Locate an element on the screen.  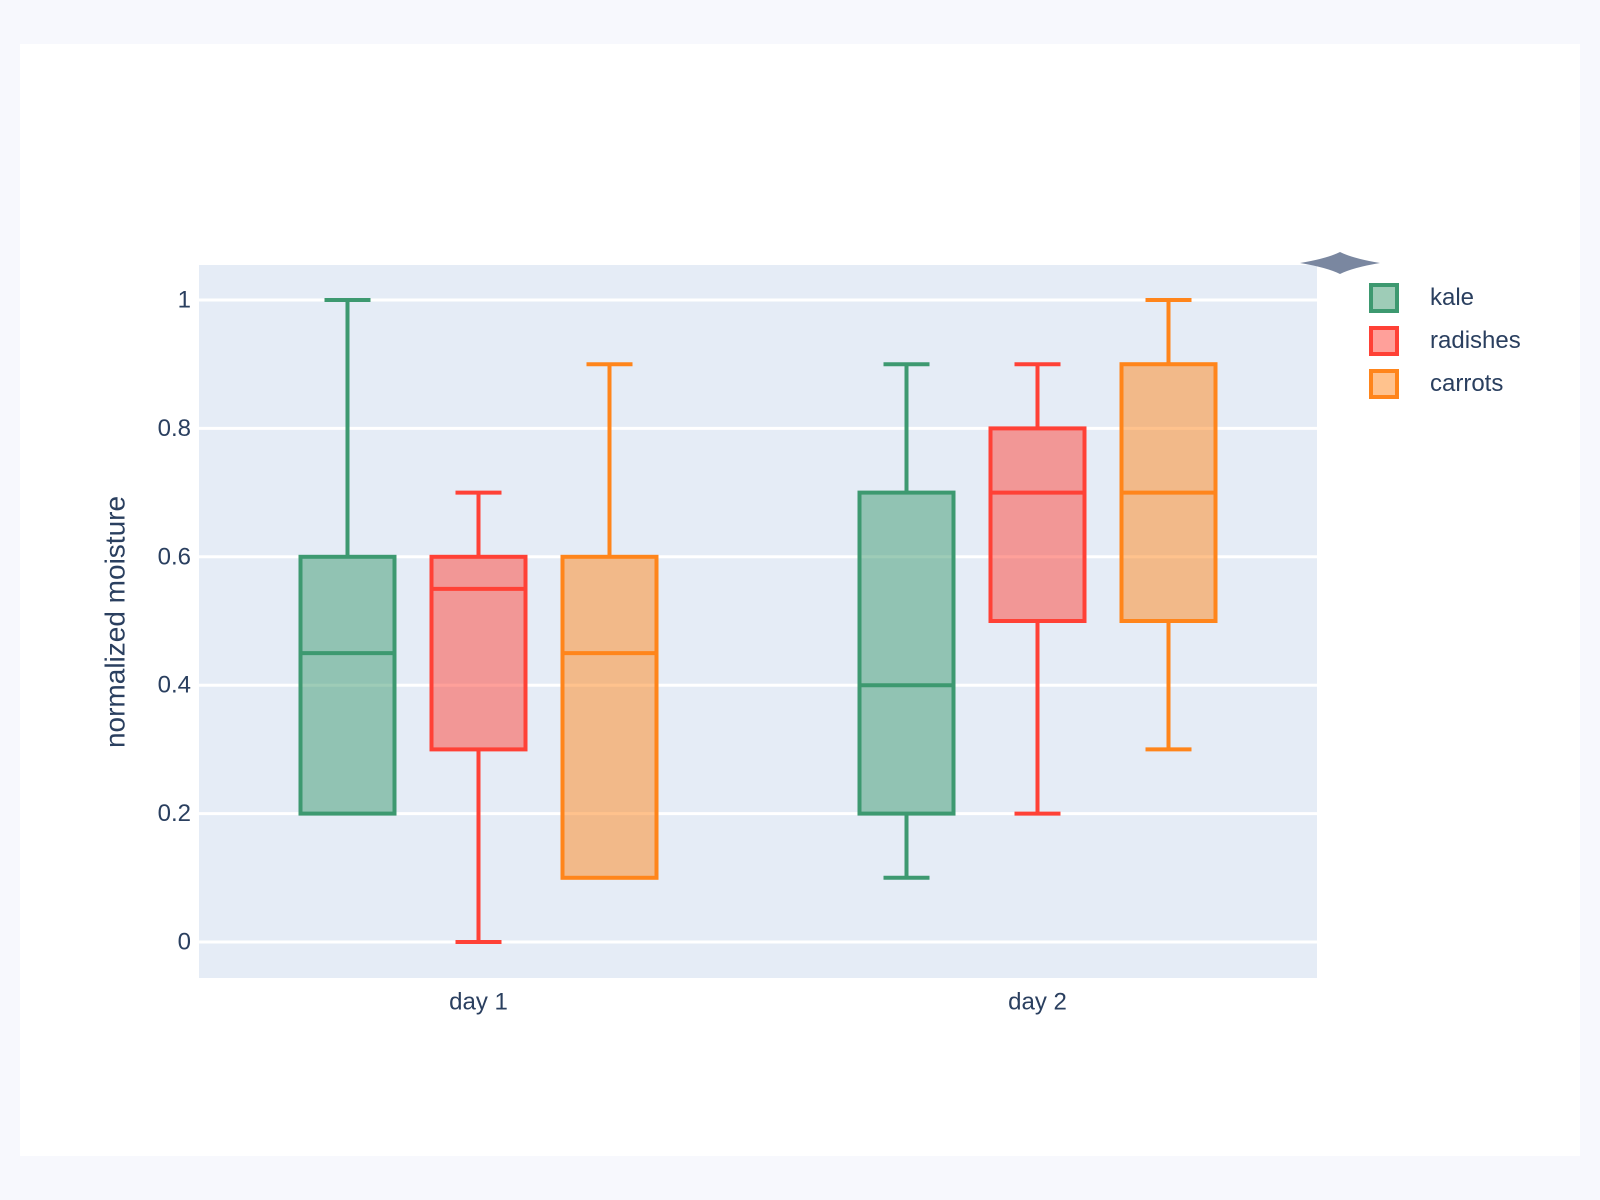
y-tick-label: 0.2 is located at coordinates (174, 813).